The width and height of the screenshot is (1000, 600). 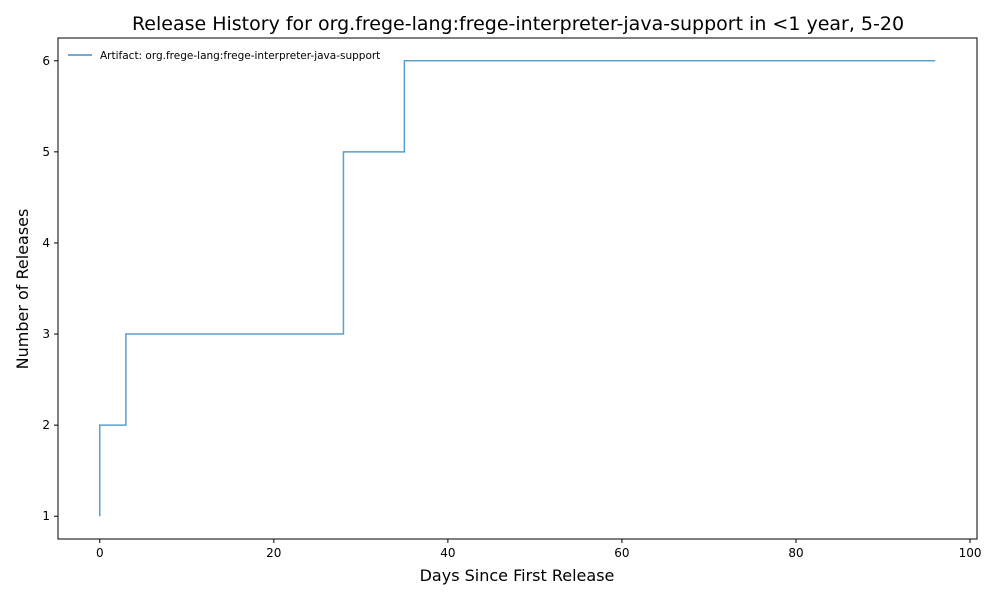 What do you see at coordinates (539, 549) in the screenshot?
I see `x-axis: 0 20 40 60 80 100` at bounding box center [539, 549].